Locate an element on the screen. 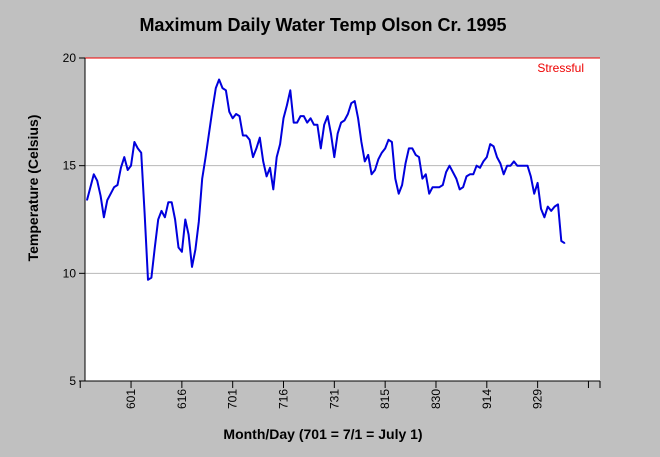 This screenshot has width=660, height=457. chart-title: Maximum Daily Water Temp Olson Cr. 1995 is located at coordinates (322, 25).